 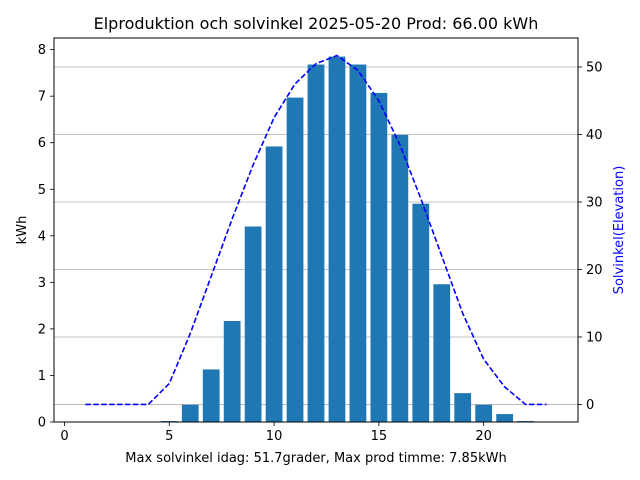 I want to click on y-tick-label: 6, so click(x=42, y=143).